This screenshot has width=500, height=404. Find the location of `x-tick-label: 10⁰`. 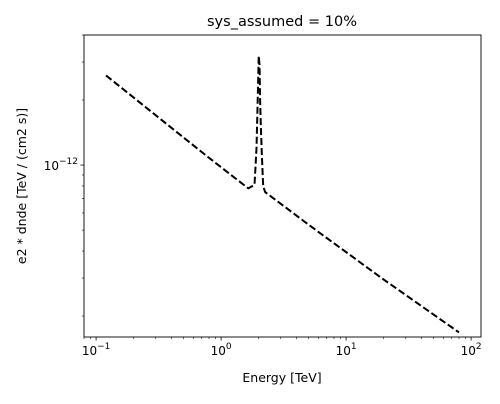

x-tick-label: 10⁰ is located at coordinates (221, 350).